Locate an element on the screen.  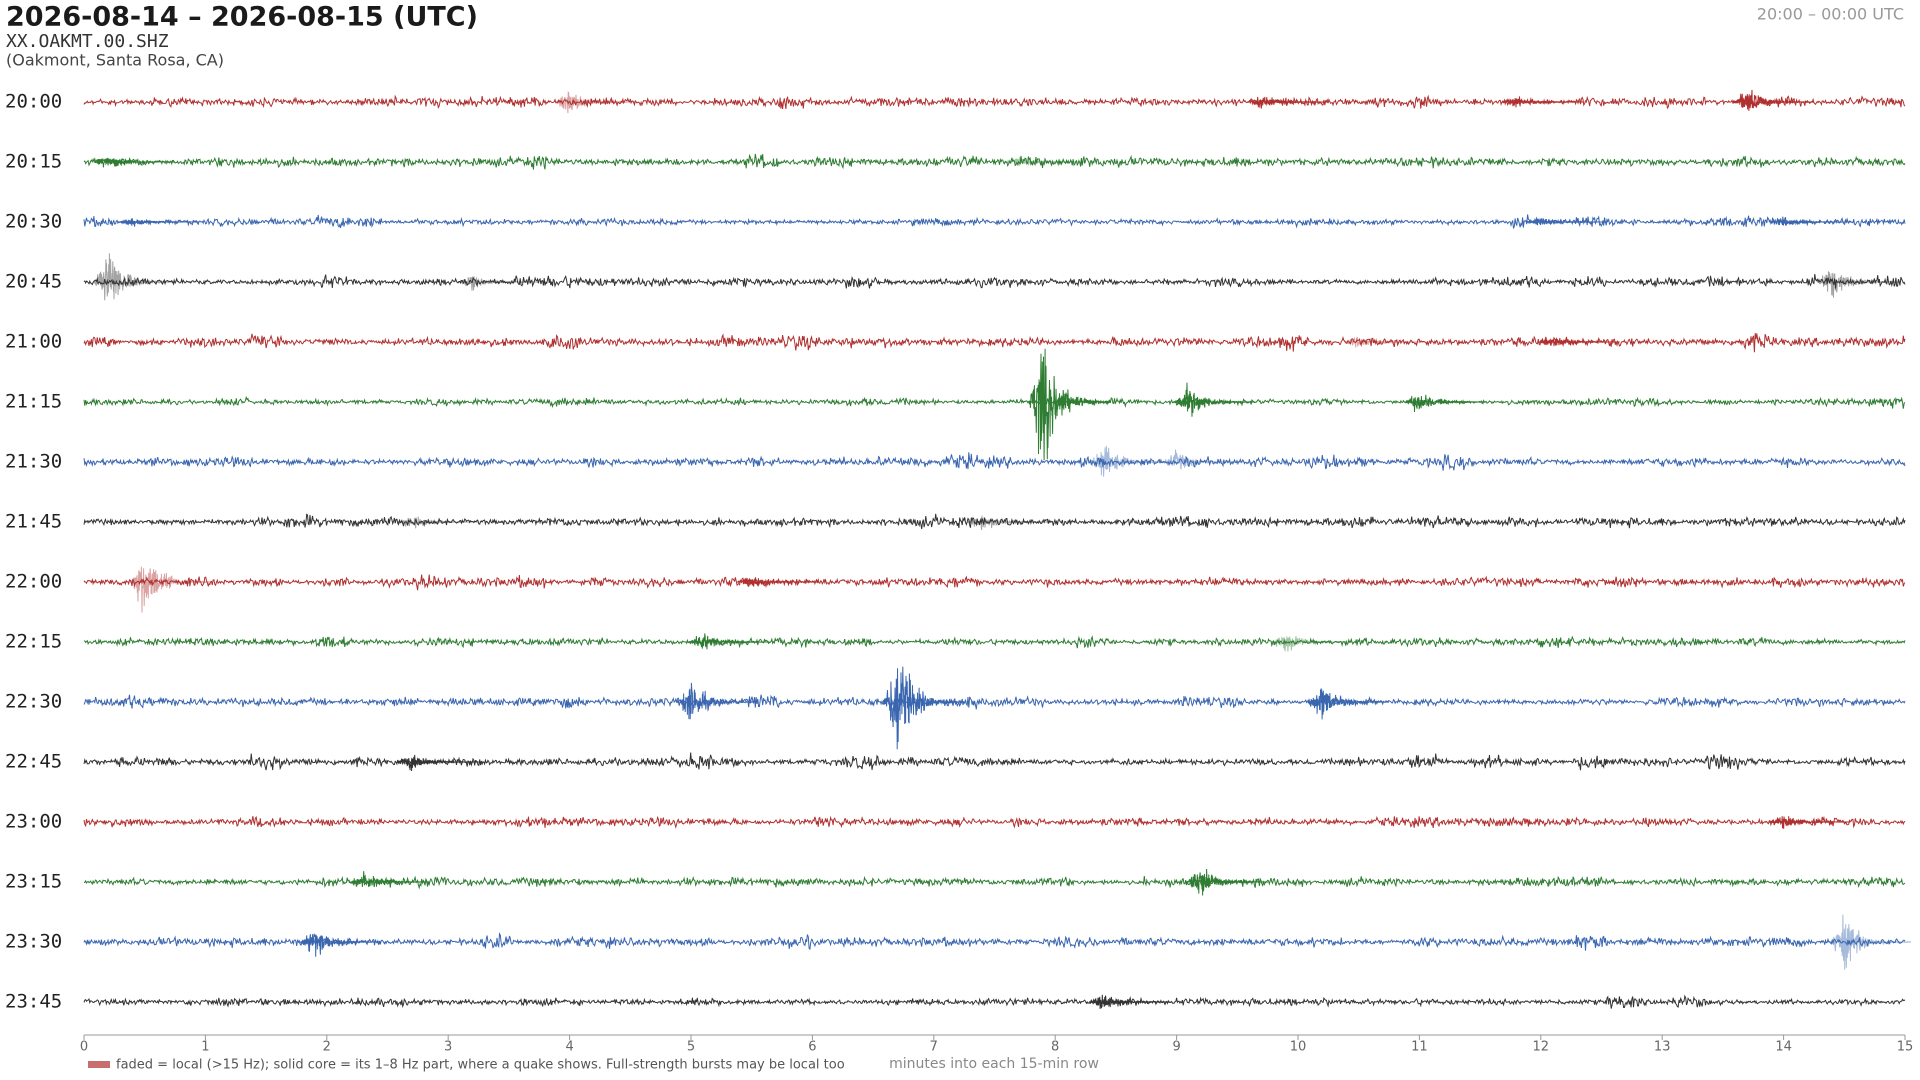
x-tick-label: 10 is located at coordinates (1298, 1047).